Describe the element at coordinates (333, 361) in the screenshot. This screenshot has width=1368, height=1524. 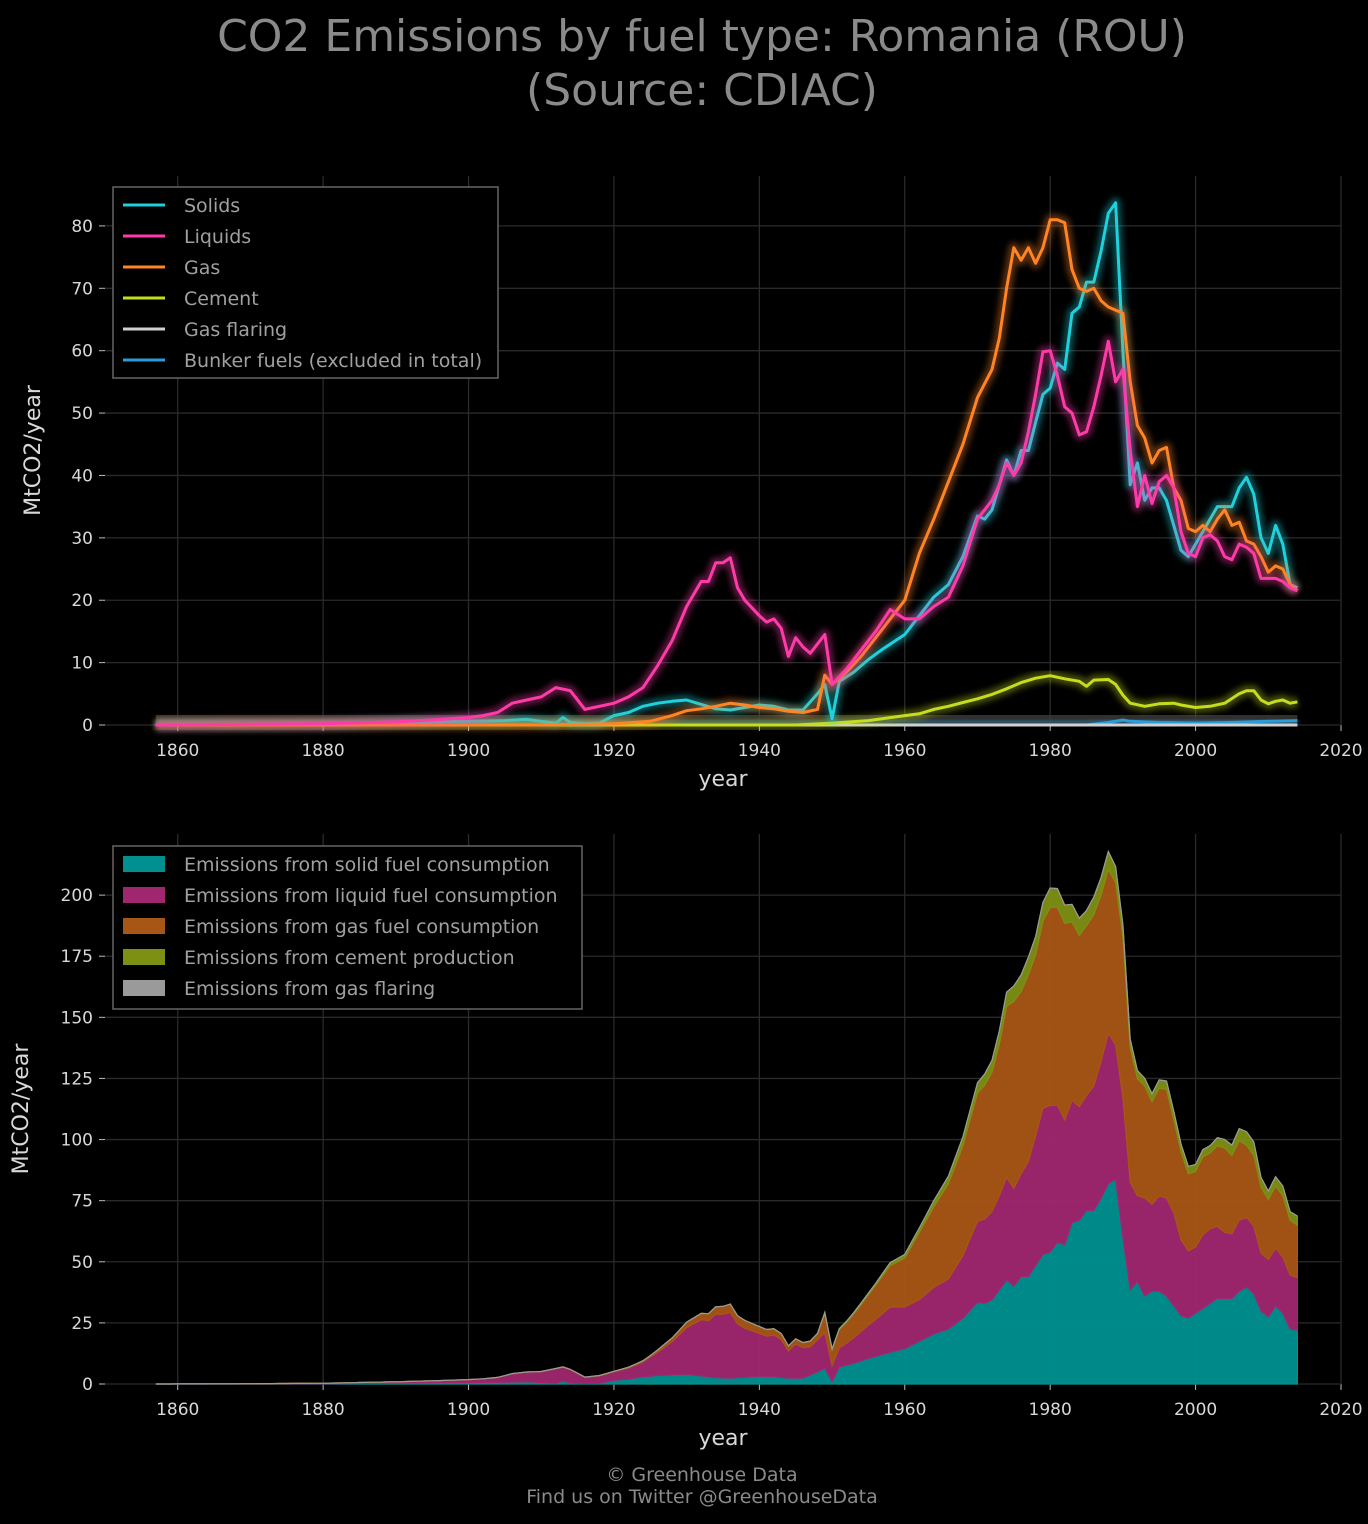
I see `p1-legend-label: Bunker fuels (excluded in total)` at that location.